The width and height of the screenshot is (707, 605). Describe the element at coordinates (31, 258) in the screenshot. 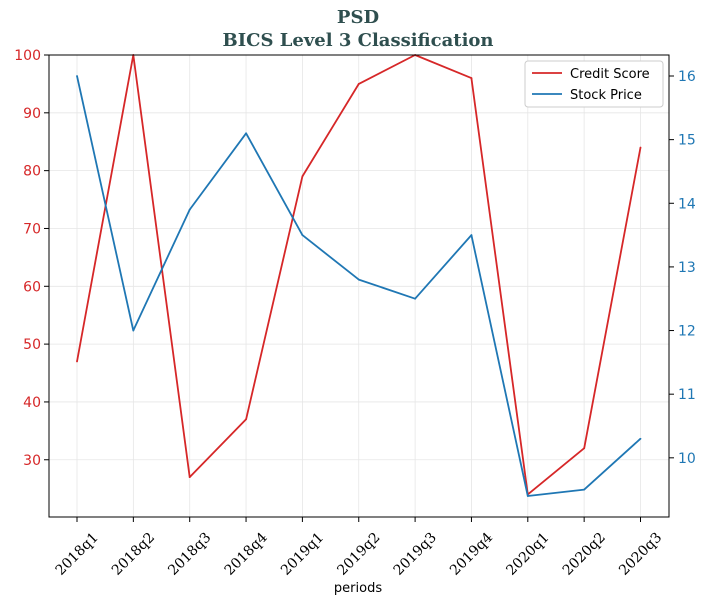

I see `left-y-axis: 30 40 50 60 70 80 90 100` at that location.